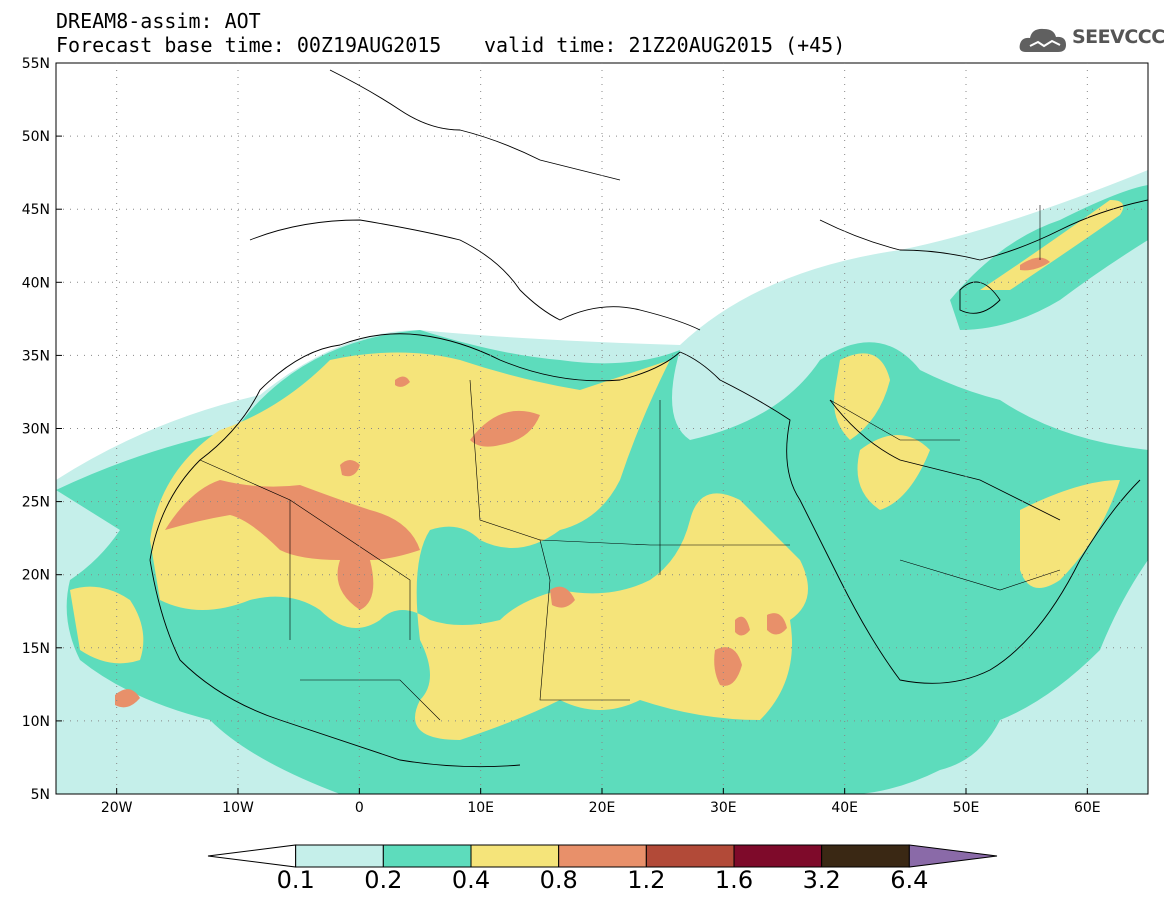  I want to click on colorbar-label: 1.6, so click(734, 880).